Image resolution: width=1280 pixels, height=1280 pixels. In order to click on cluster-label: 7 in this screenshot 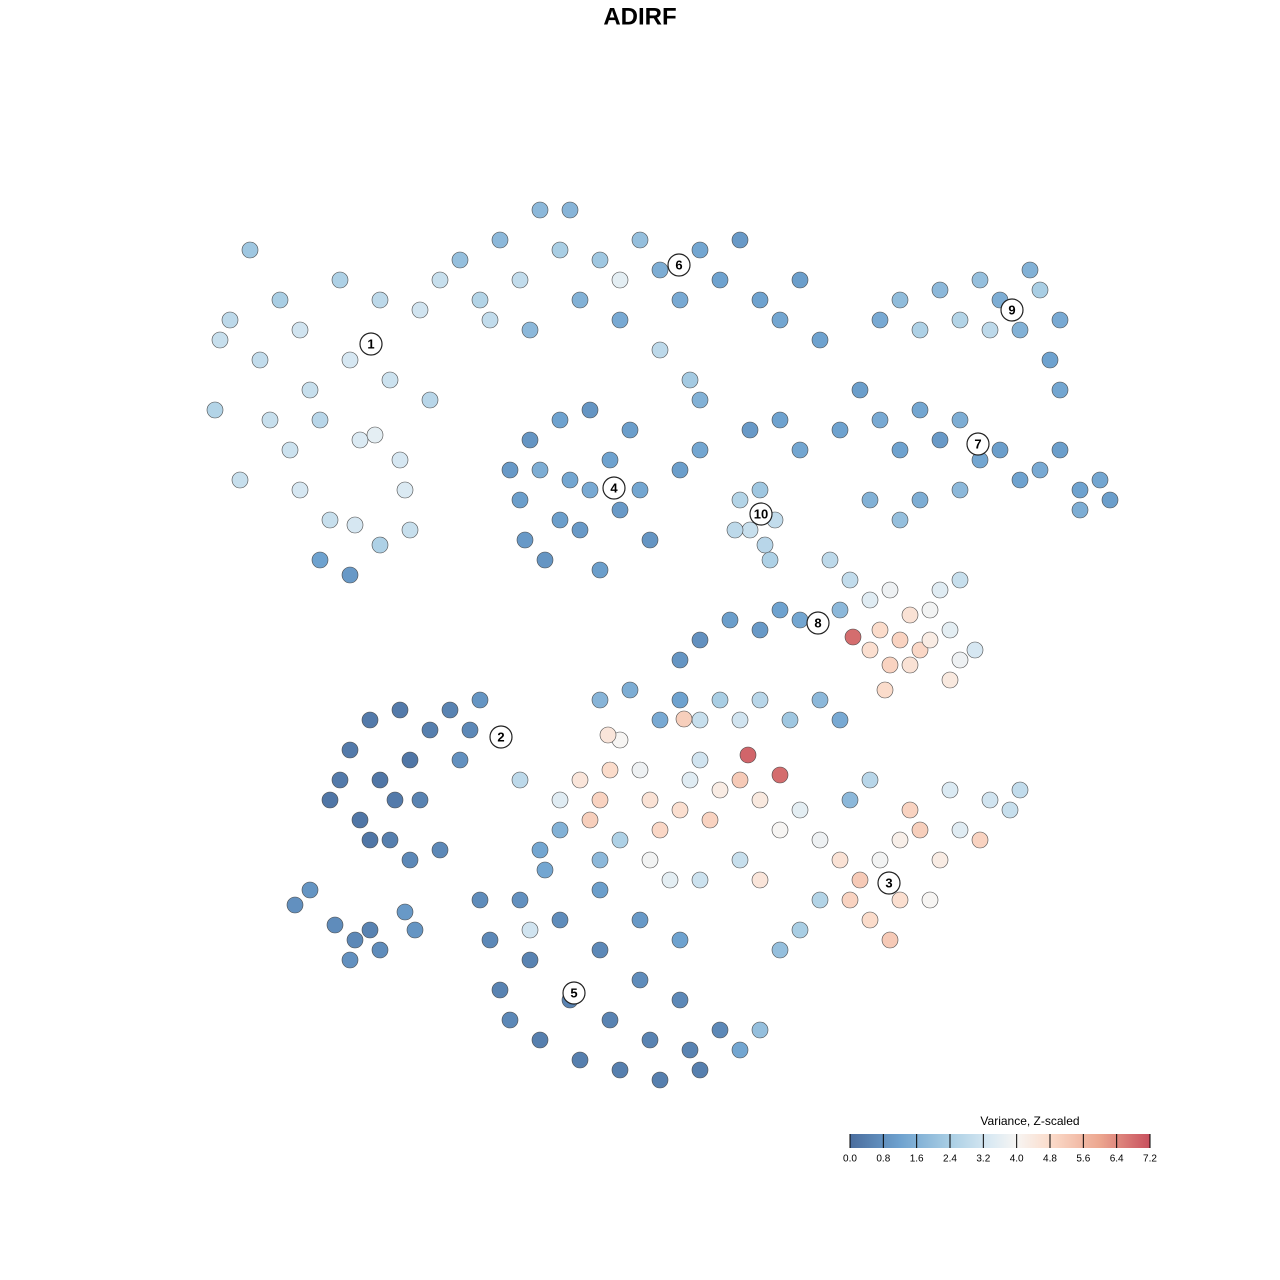, I will do `click(977, 443)`.